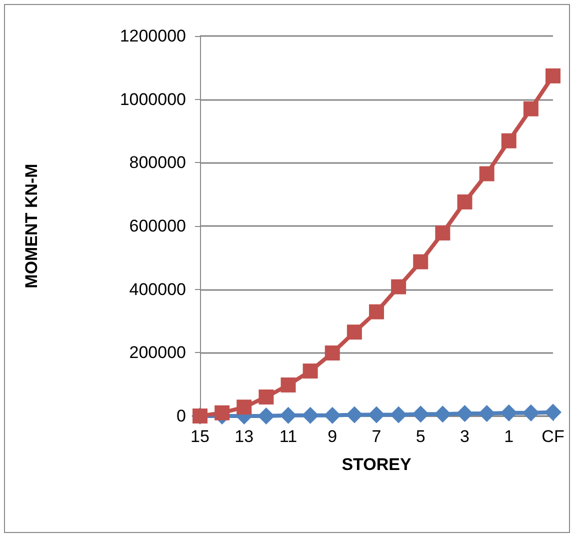 This screenshot has width=577, height=537. Describe the element at coordinates (157, 162) in the screenshot. I see `y-tick-label: 800000` at that location.